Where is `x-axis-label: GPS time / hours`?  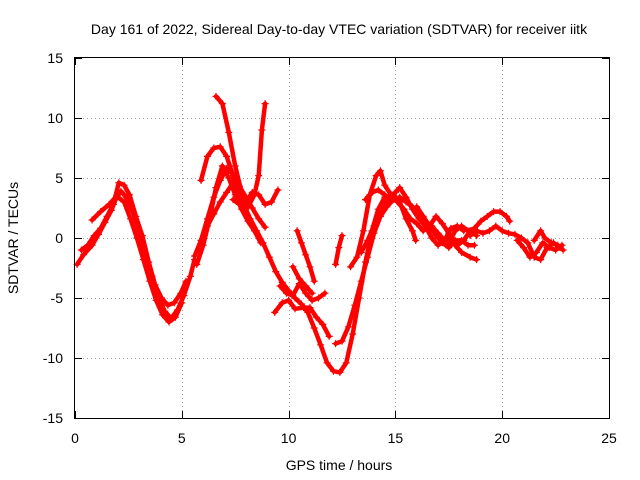 x-axis-label: GPS time / hours is located at coordinates (339, 465).